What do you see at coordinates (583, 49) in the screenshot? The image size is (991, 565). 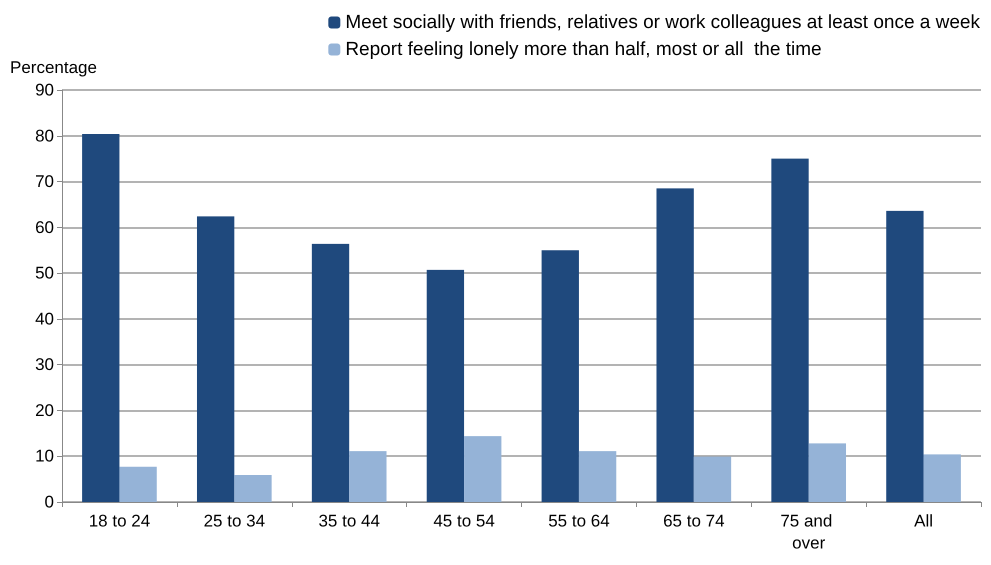 I see `legend-label: Report feeling lonely more than half, most or all the time` at bounding box center [583, 49].